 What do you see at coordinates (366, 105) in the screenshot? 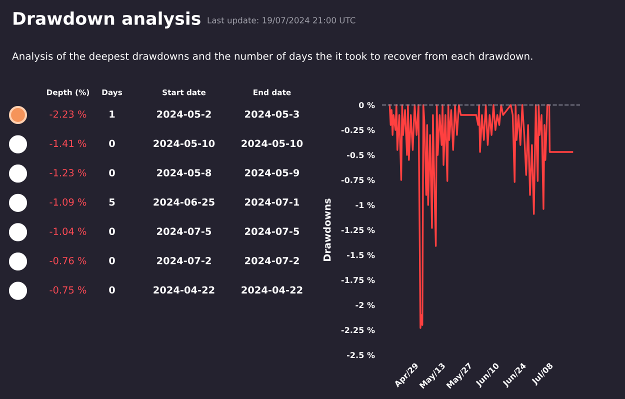
I see `y-tick-label: 0 %` at bounding box center [366, 105].